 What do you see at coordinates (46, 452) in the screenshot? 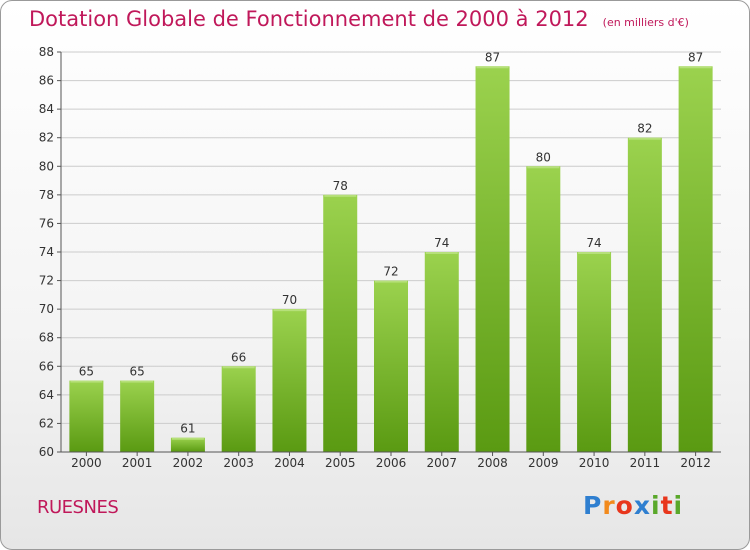
I see `y-tick-label: 60` at bounding box center [46, 452].